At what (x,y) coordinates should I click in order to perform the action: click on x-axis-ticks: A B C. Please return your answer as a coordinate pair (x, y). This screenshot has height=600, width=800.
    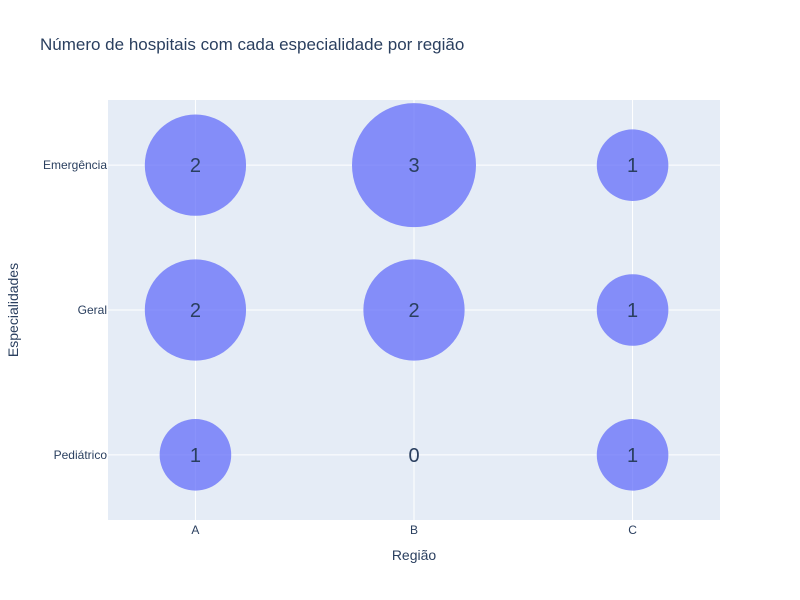
    Looking at the image, I should click on (414, 530).